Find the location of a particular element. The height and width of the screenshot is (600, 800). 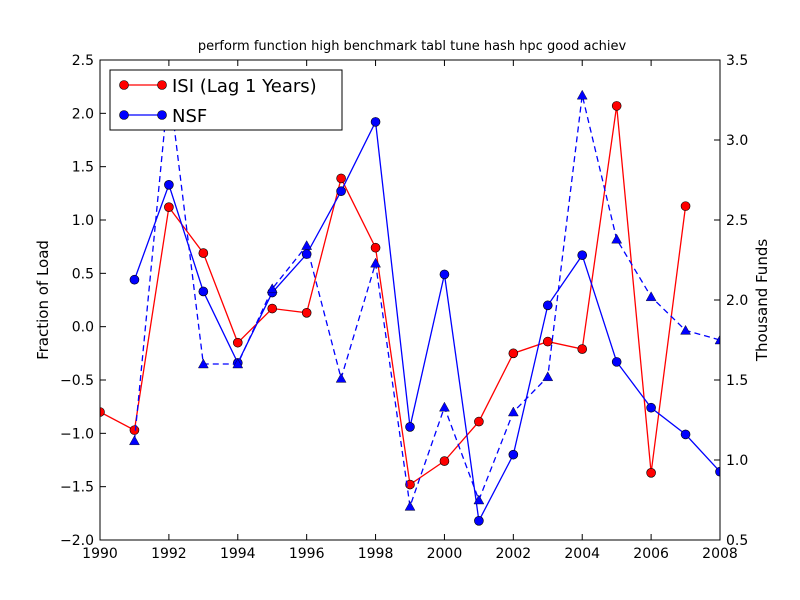

y2-tick-label-4: 2.5 is located at coordinates (737, 221).